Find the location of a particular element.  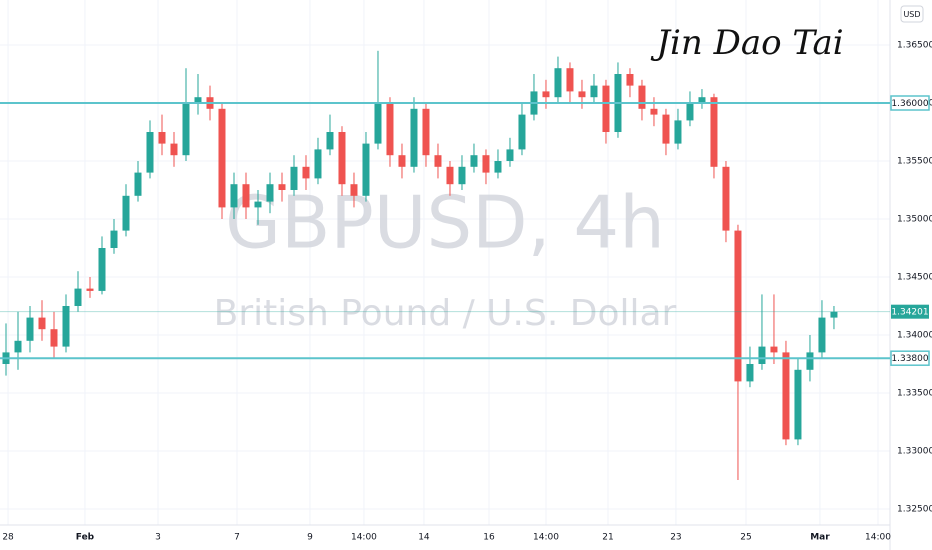

x-tick-label: 25 is located at coordinates (745, 538).